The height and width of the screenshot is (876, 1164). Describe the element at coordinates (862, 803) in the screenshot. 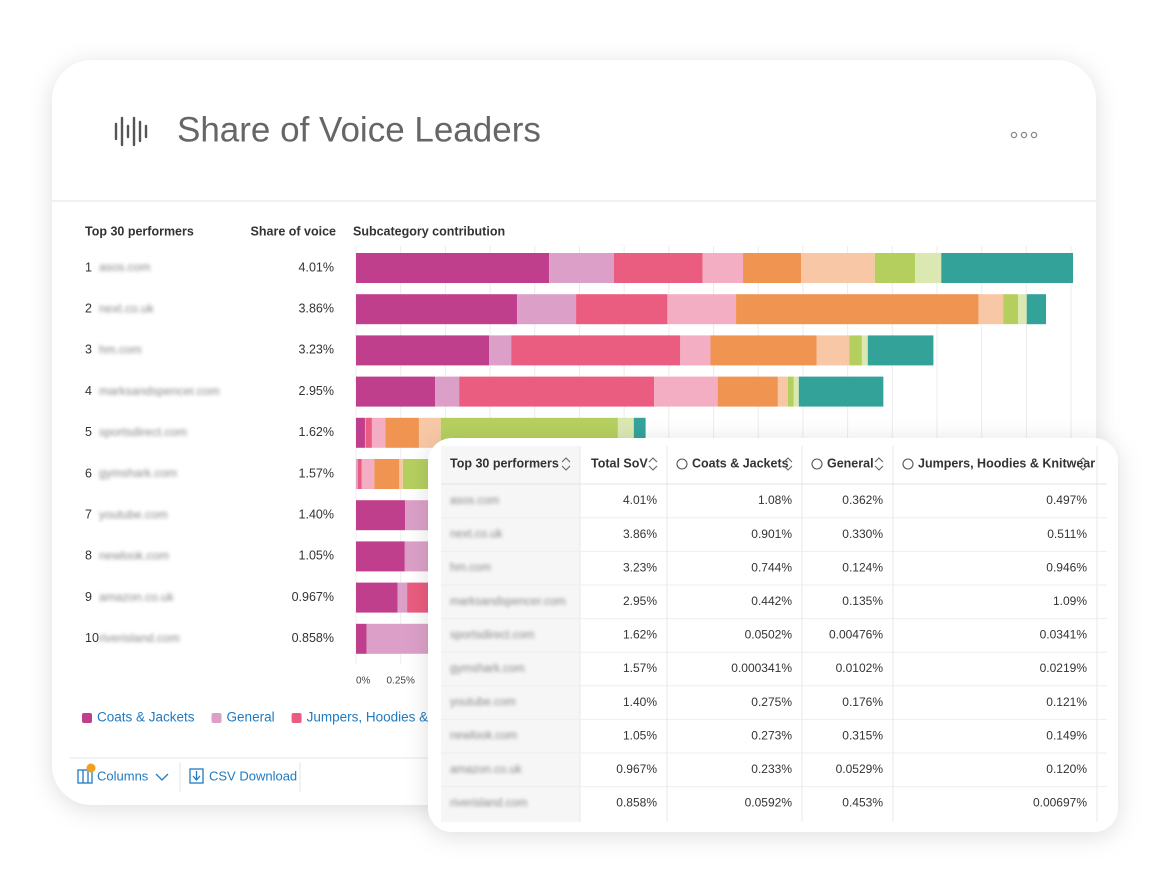

I see `table-cell: 0.453%` at that location.